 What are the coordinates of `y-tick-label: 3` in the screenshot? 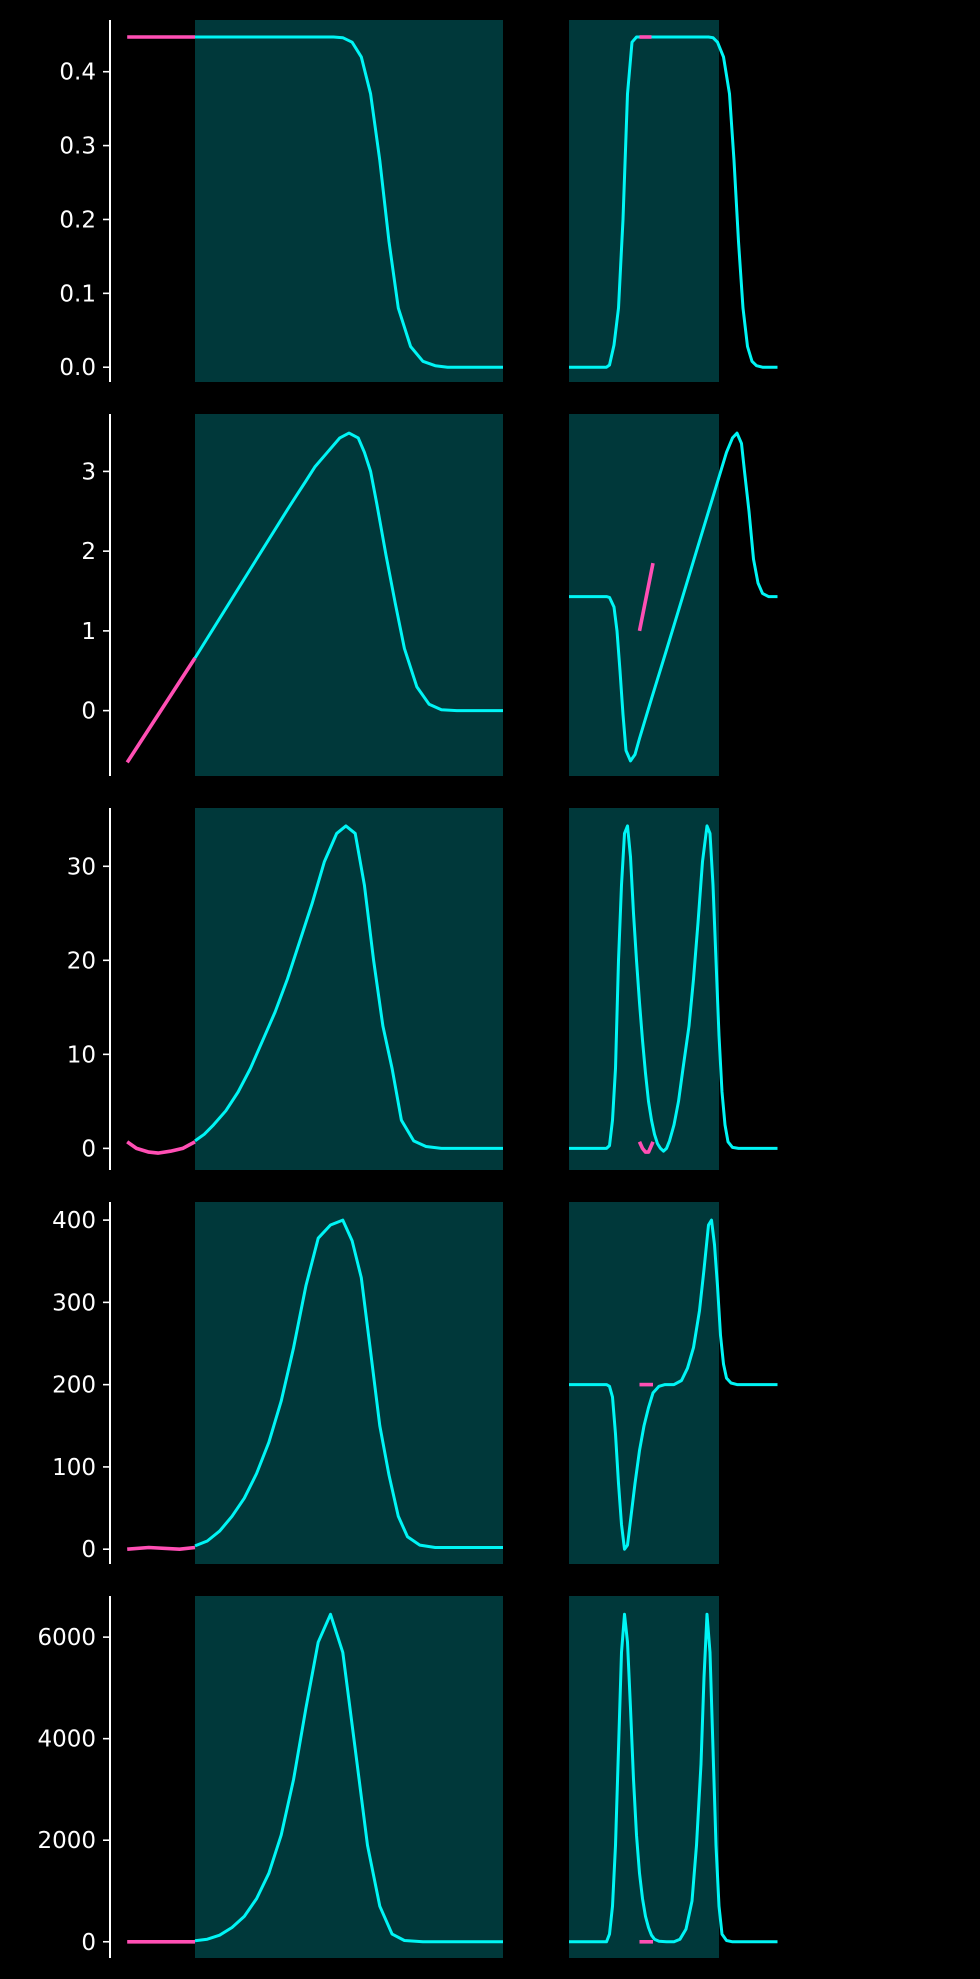 It's located at (88, 472).